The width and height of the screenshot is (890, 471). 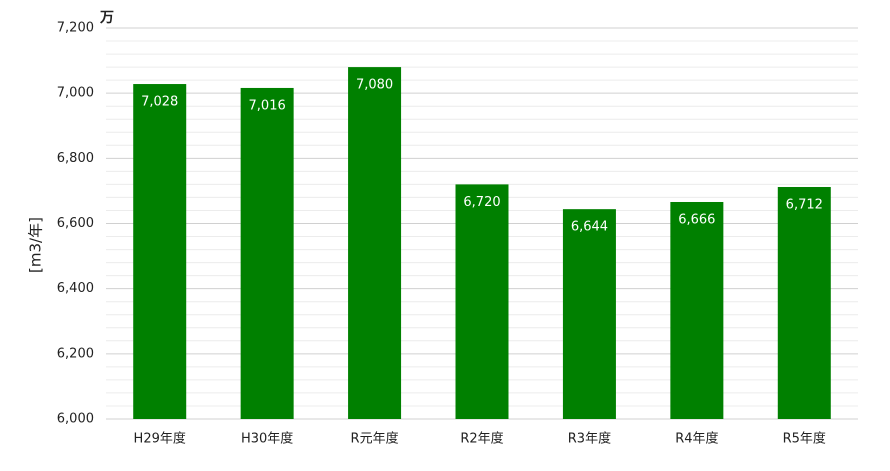 I want to click on y-tick-label: 6,200, so click(x=75, y=353).